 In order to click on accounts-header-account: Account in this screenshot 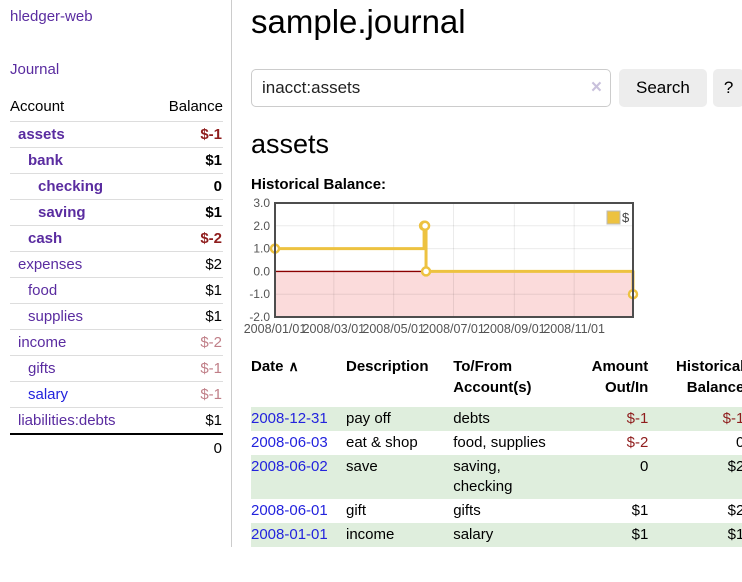, I will do `click(37, 106)`.